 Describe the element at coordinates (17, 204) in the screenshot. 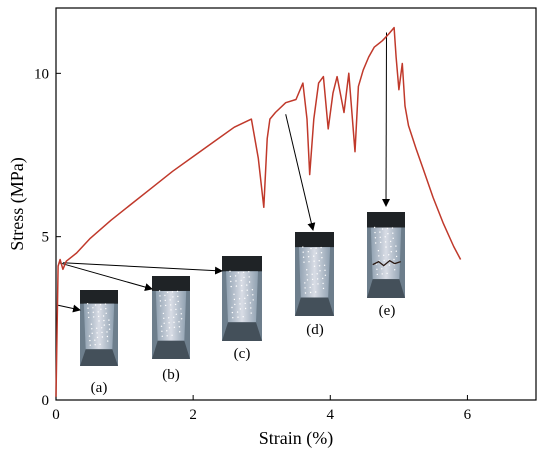

I see `y-axis-title: Stress (MPa)` at that location.